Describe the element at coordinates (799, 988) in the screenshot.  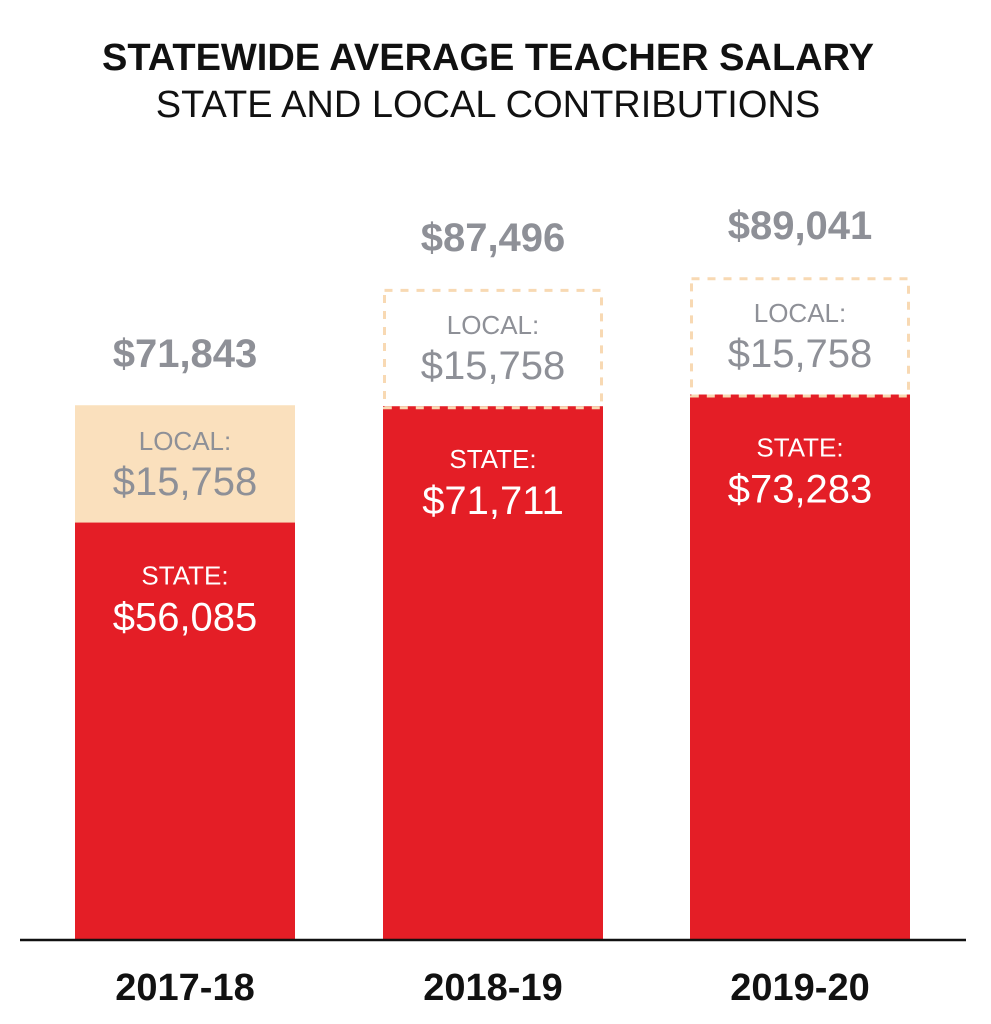
I see `x-tick-label: 2019-20` at that location.